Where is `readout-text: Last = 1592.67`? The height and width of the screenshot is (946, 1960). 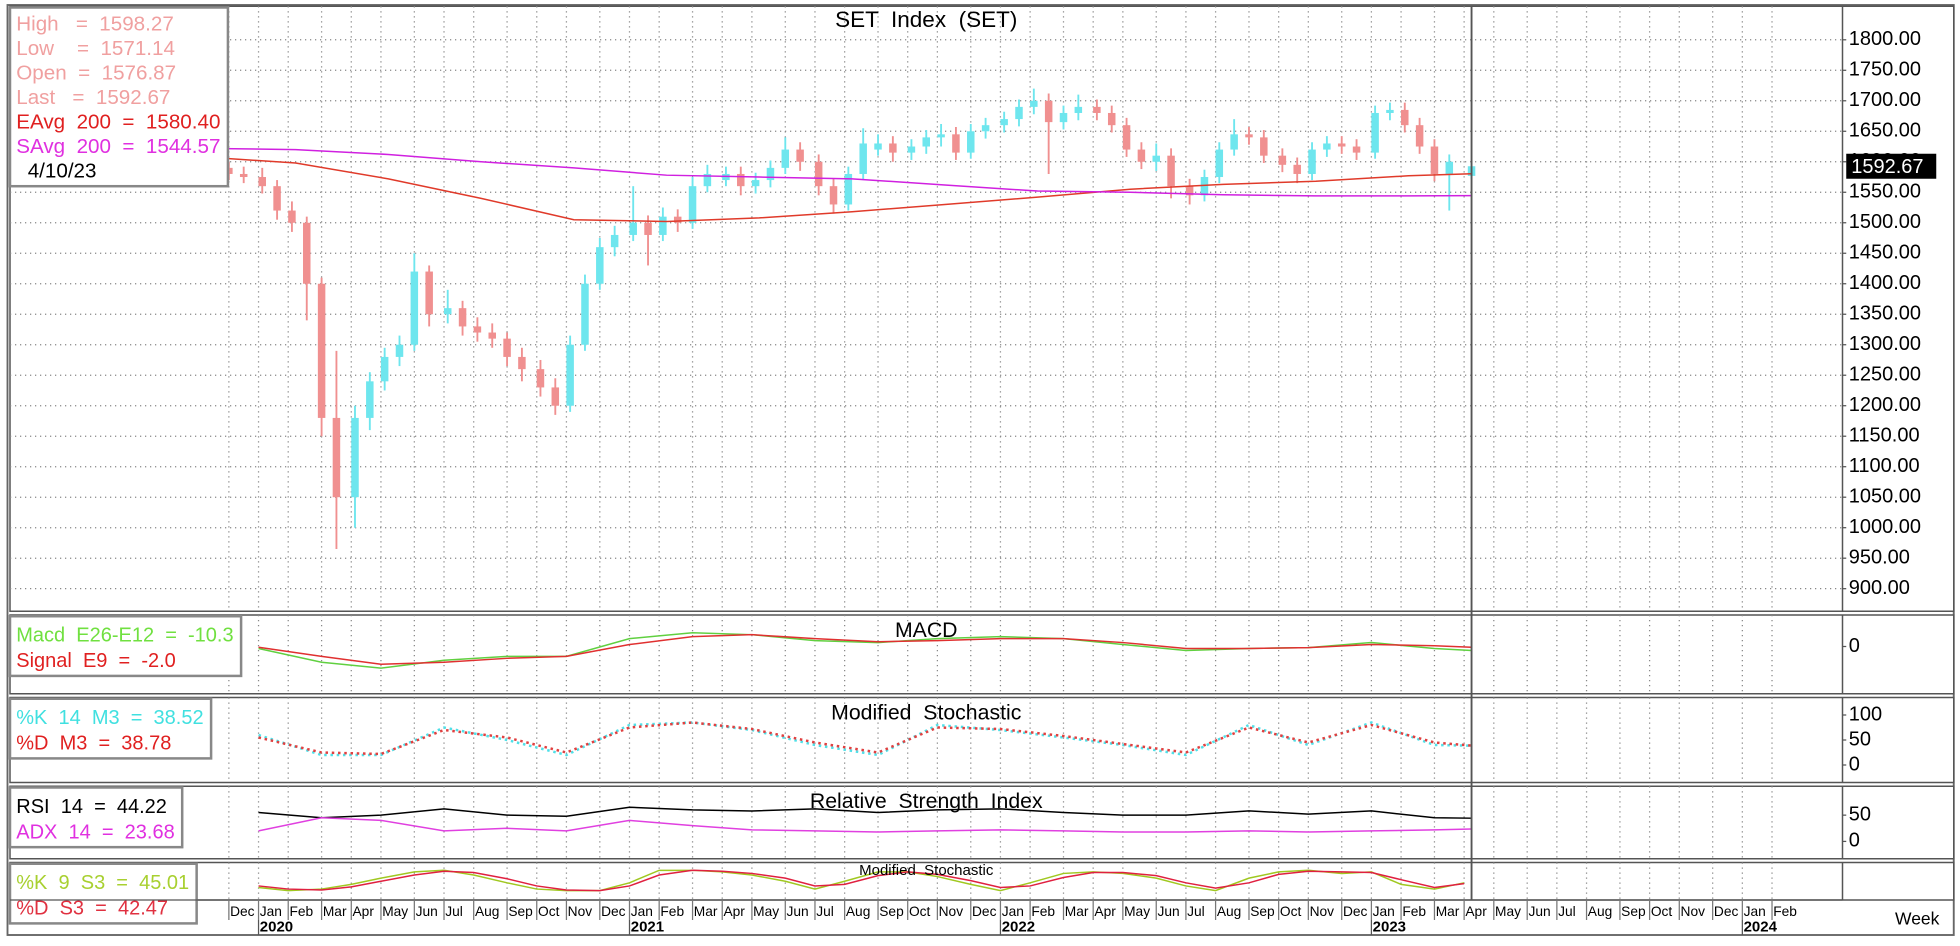 readout-text: Last = 1592.67 is located at coordinates (93, 97).